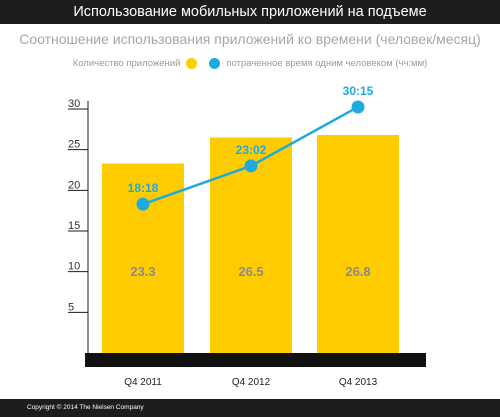 Image resolution: width=500 pixels, height=417 pixels. Describe the element at coordinates (143, 382) in the screenshot. I see `x-tick-label-0: Q4 2011` at that location.